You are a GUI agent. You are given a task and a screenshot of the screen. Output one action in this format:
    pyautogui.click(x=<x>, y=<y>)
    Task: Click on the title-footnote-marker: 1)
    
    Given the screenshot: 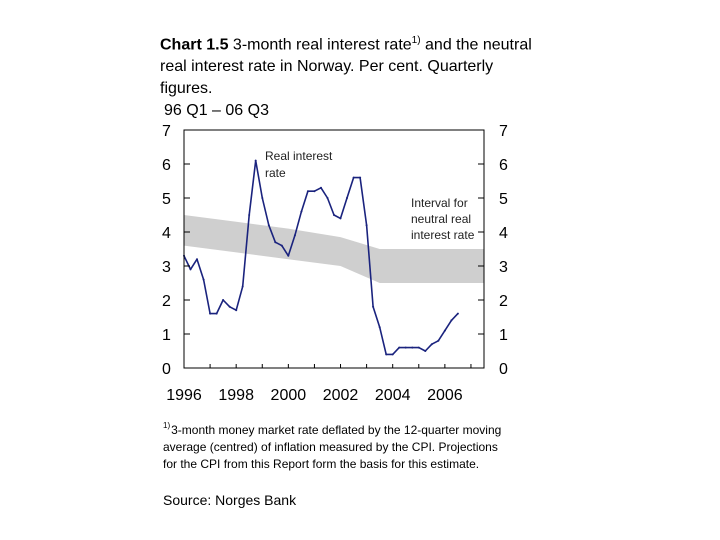 What is the action you would take?
    pyautogui.click(x=416, y=40)
    